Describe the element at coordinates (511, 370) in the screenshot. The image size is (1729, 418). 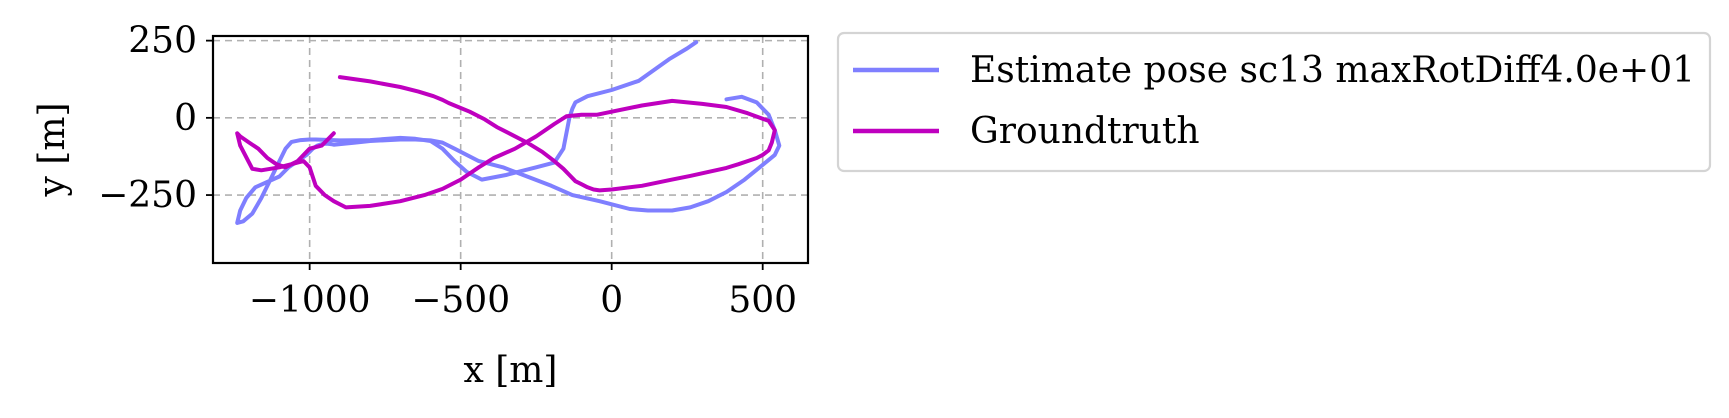
I see `x-axis-label: x [m]` at that location.